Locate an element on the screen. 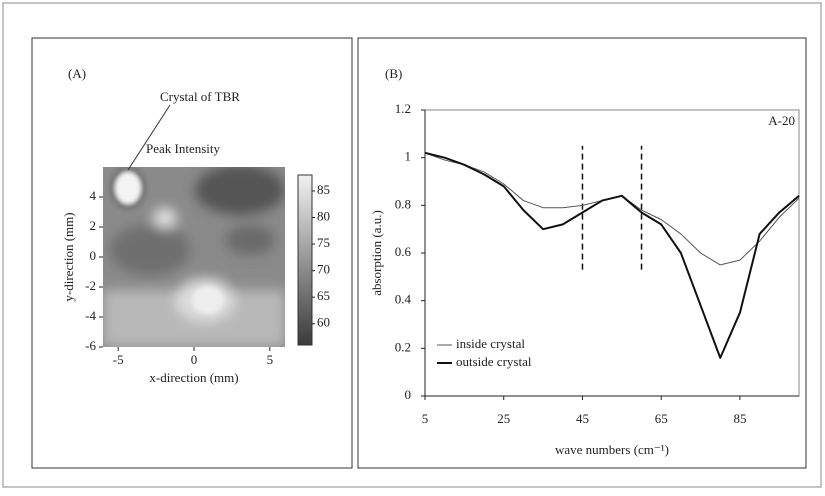 The height and width of the screenshot is (496, 825). y-tick-label: -4 is located at coordinates (90, 315).